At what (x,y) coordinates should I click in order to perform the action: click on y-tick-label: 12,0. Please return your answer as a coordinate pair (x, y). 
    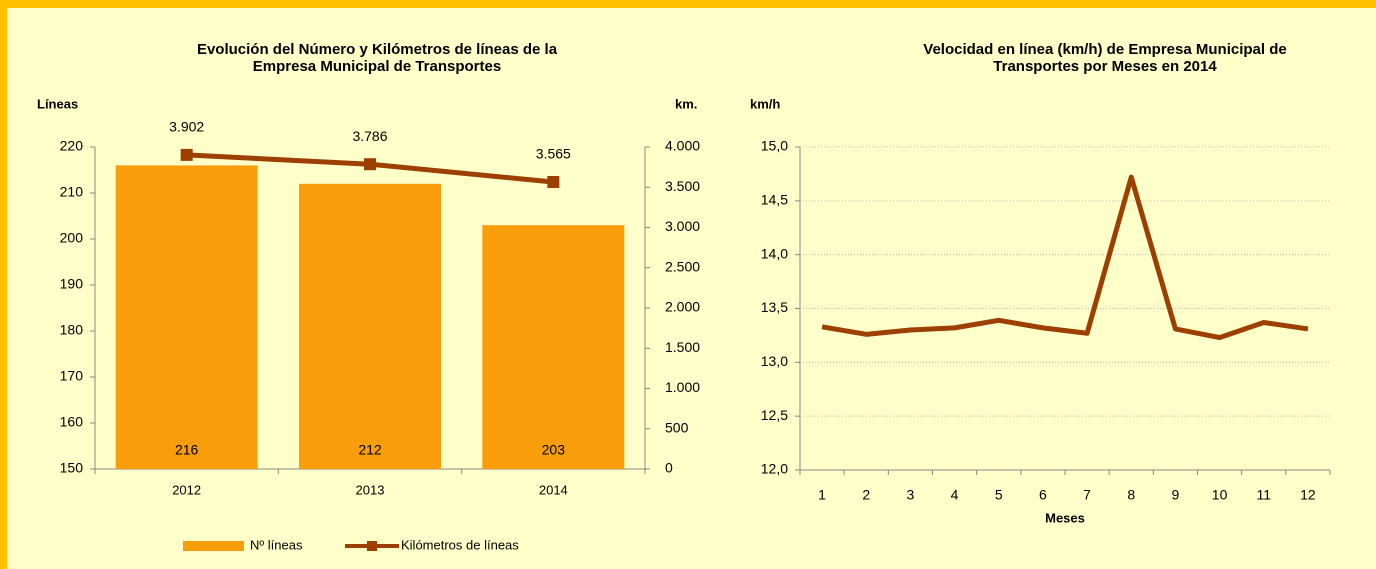
    Looking at the image, I should click on (774, 469).